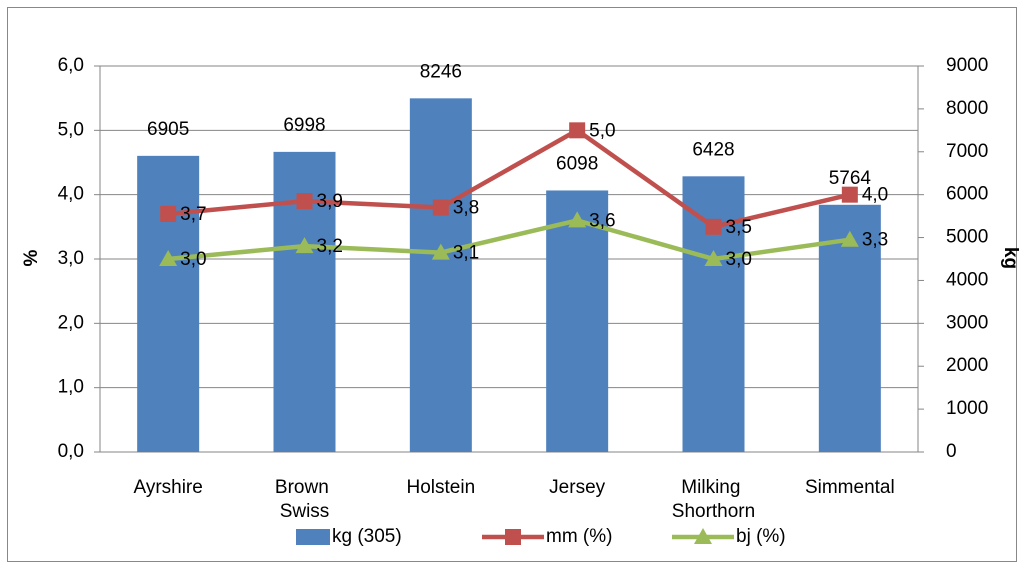 Image resolution: width=1024 pixels, height=574 pixels. Describe the element at coordinates (579, 536) in the screenshot. I see `legend-label: mm (%)` at that location.